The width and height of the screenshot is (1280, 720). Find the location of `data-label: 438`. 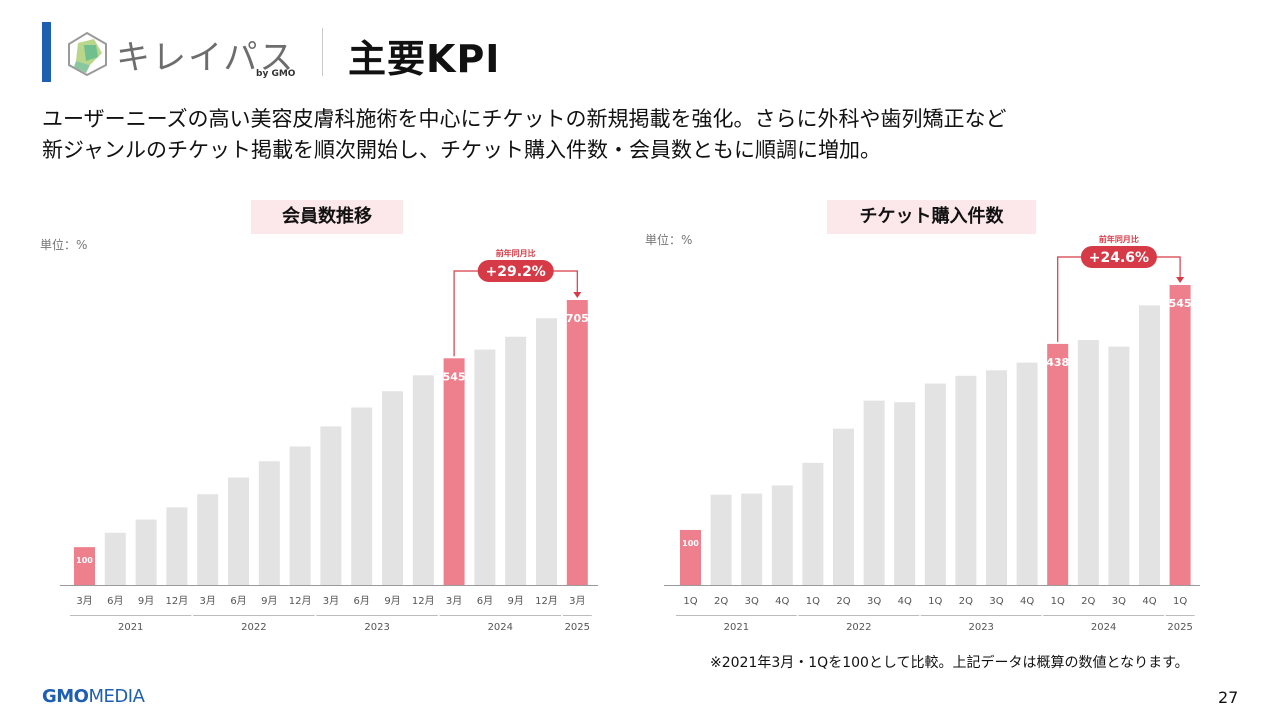

data-label: 438 is located at coordinates (1057, 362).